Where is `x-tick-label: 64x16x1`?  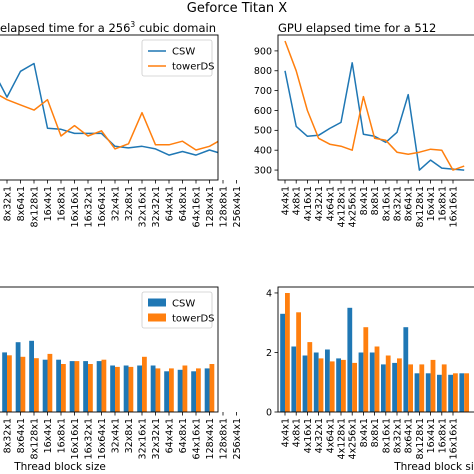
x-tick-label: 64x16x1 is located at coordinates (197, 206).